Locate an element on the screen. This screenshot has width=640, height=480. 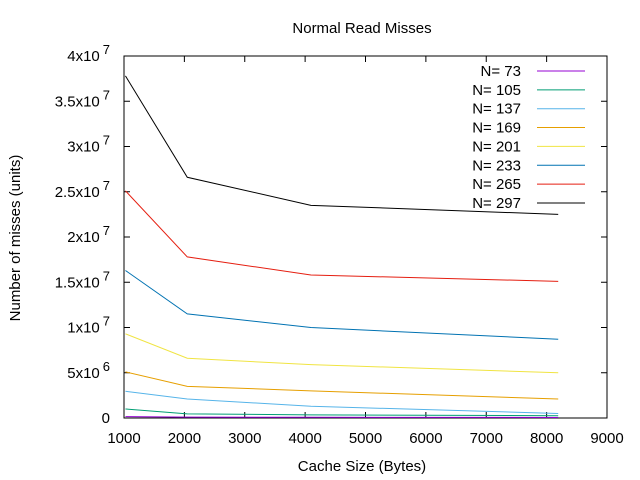
legend-label: N= 137 is located at coordinates (496, 109).